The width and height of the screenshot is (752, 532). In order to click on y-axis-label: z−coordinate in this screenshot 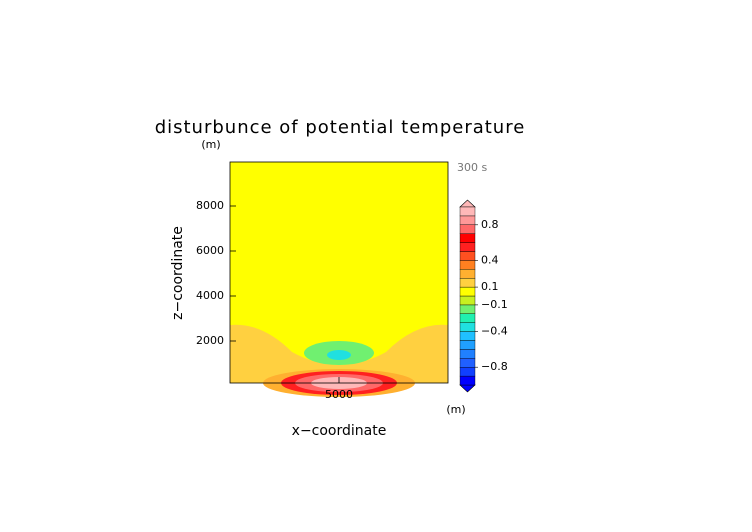, I will do `click(178, 273)`.